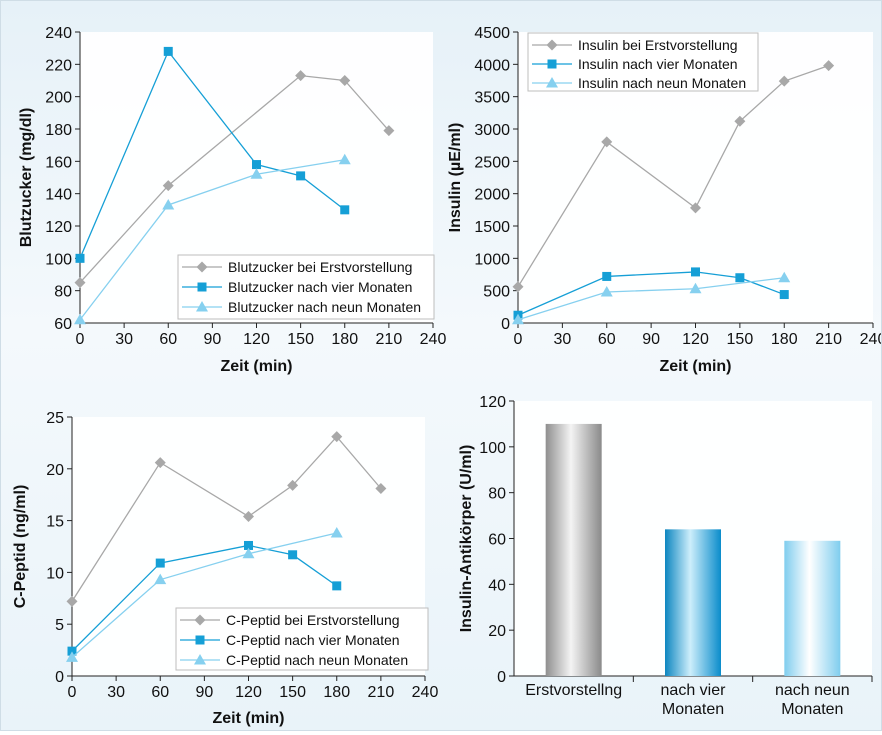 This screenshot has width=882, height=735. What do you see at coordinates (59, 625) in the screenshot?
I see `y-tick-label: 5` at bounding box center [59, 625].